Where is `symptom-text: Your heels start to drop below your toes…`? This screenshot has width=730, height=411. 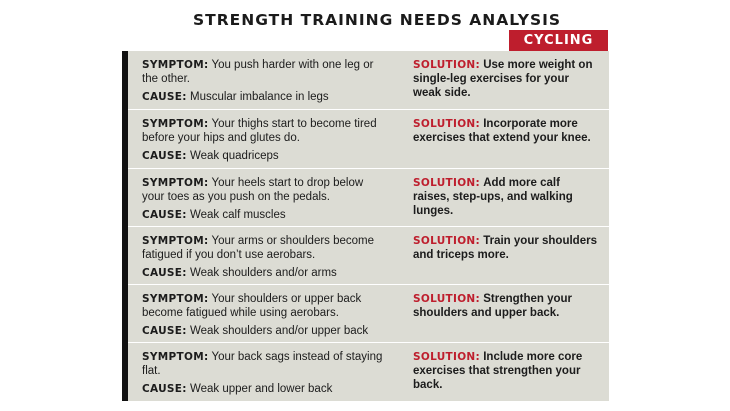 symptom-text: Your heels start to drop below your toes… is located at coordinates (253, 190).